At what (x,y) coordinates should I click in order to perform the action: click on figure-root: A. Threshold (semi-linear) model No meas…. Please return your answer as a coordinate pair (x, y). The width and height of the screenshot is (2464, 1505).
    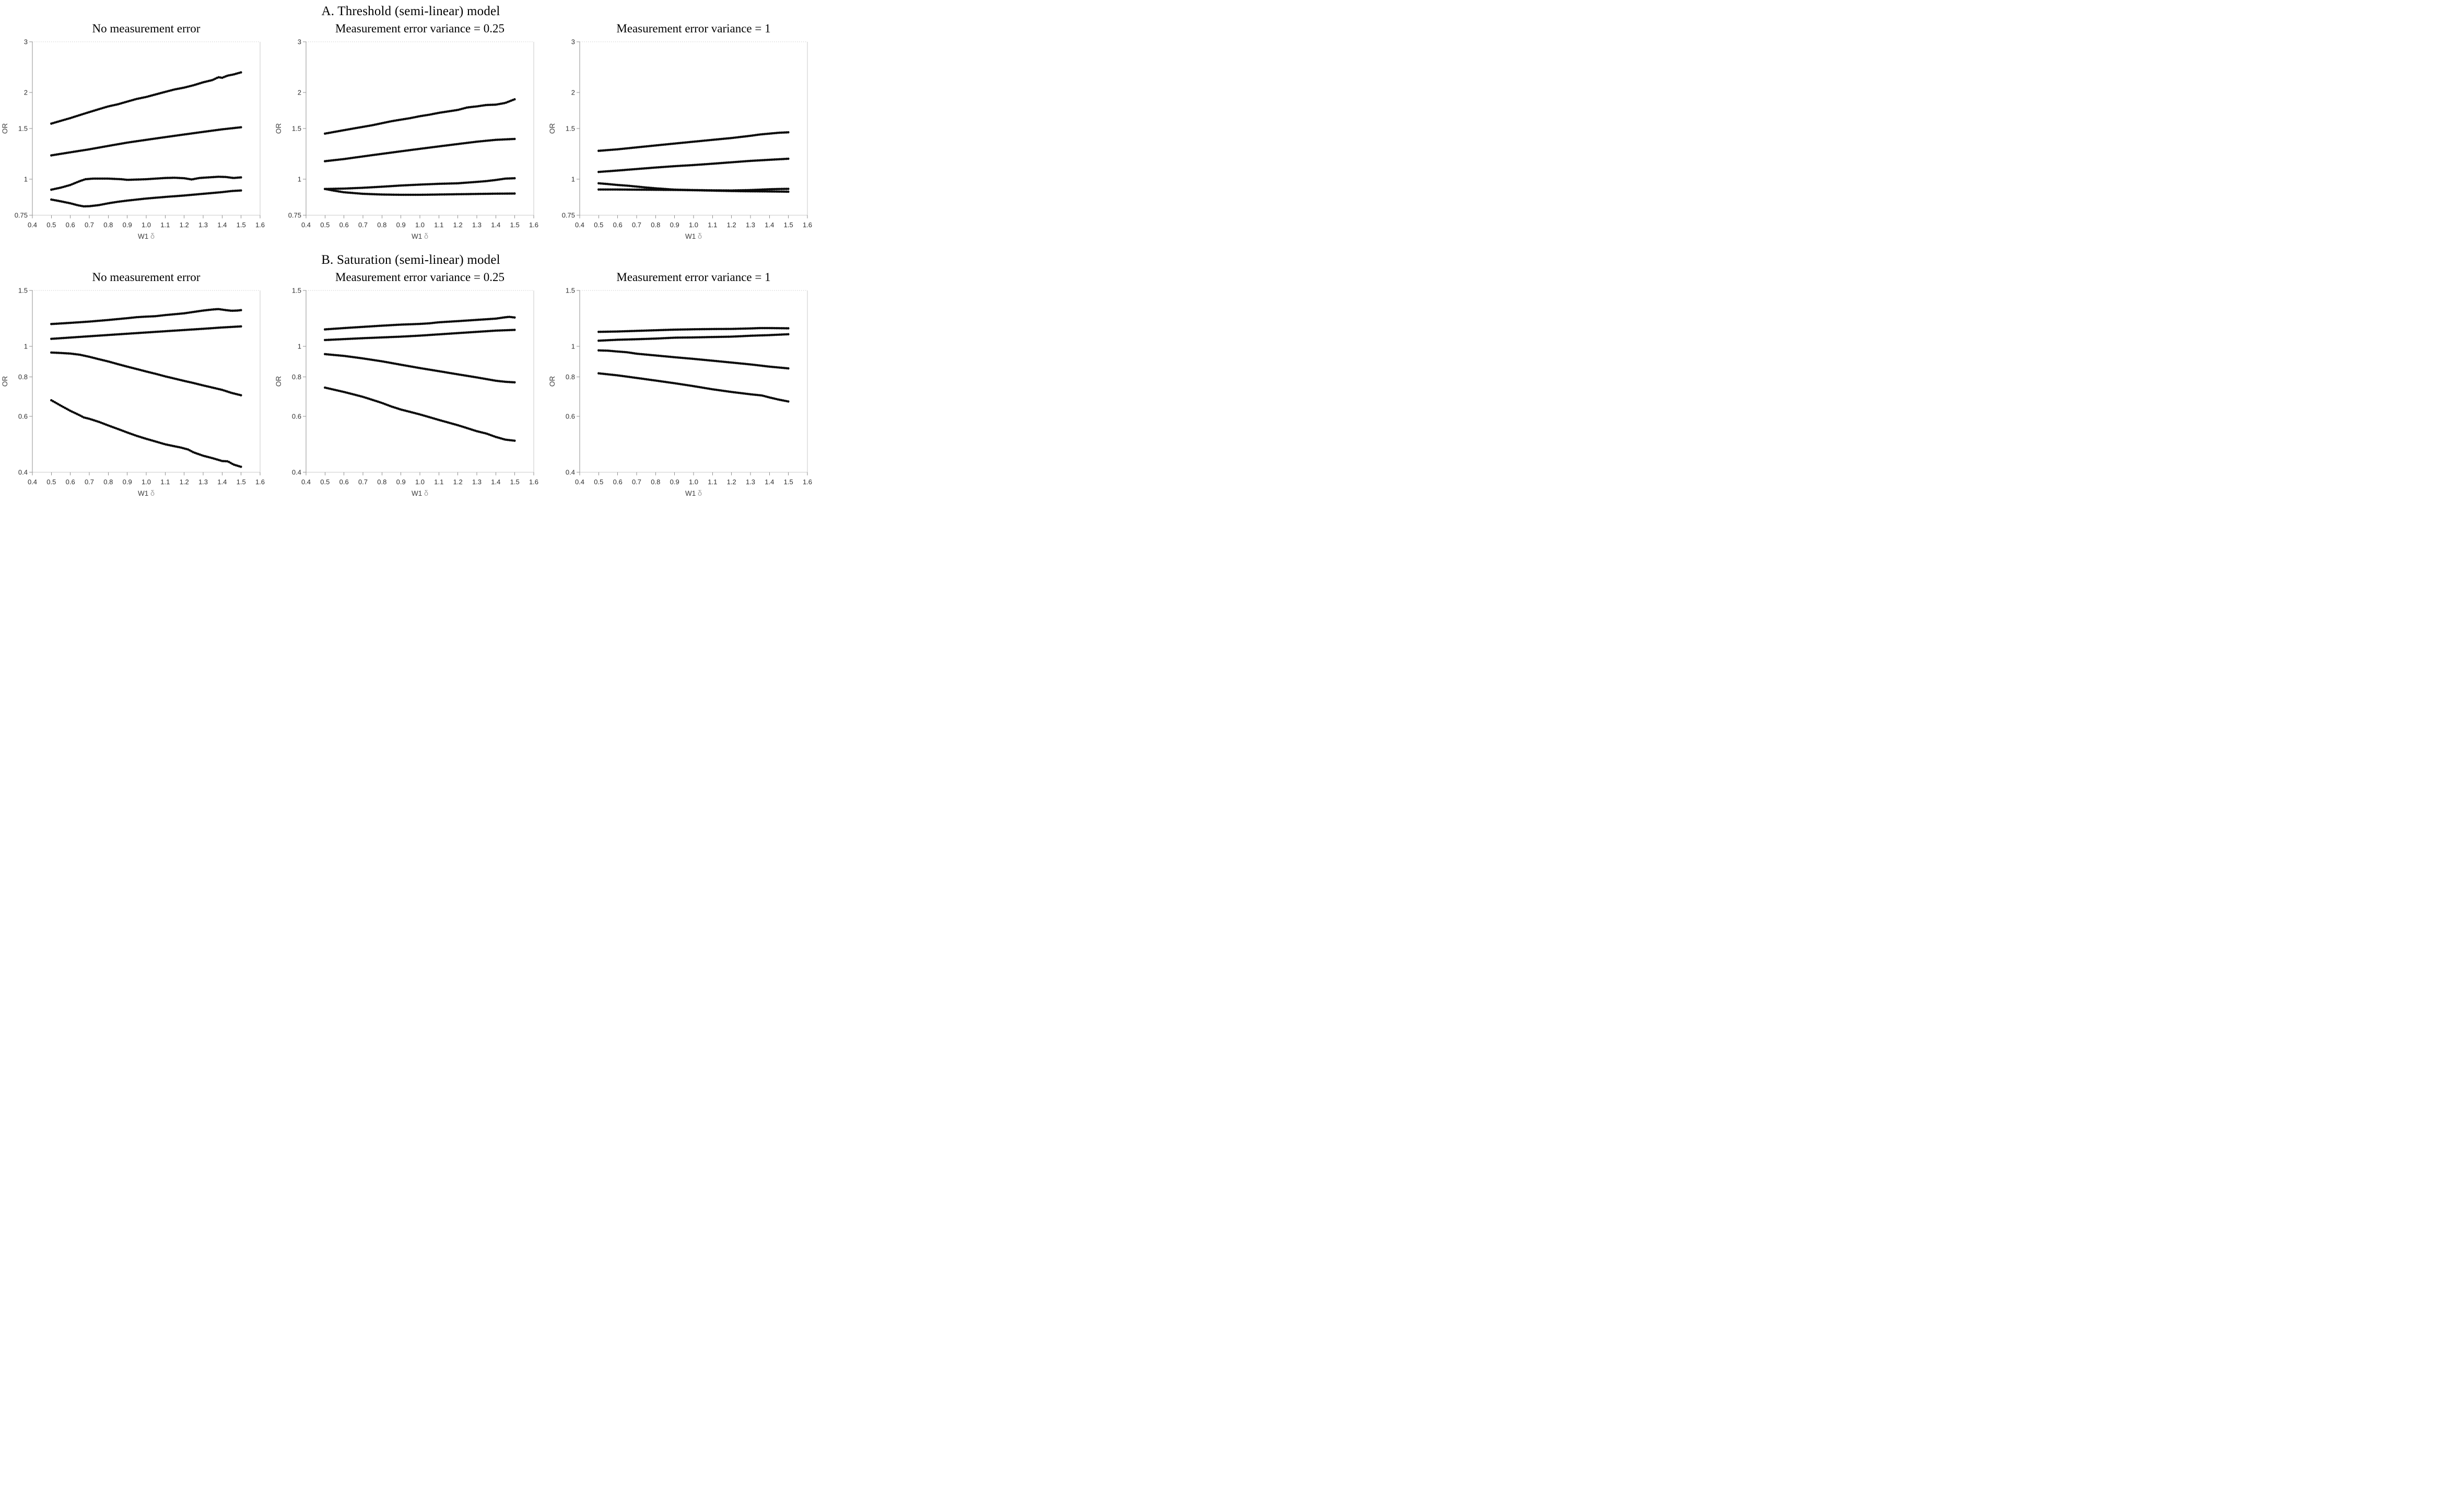
    Looking at the image, I should click on (411, 251).